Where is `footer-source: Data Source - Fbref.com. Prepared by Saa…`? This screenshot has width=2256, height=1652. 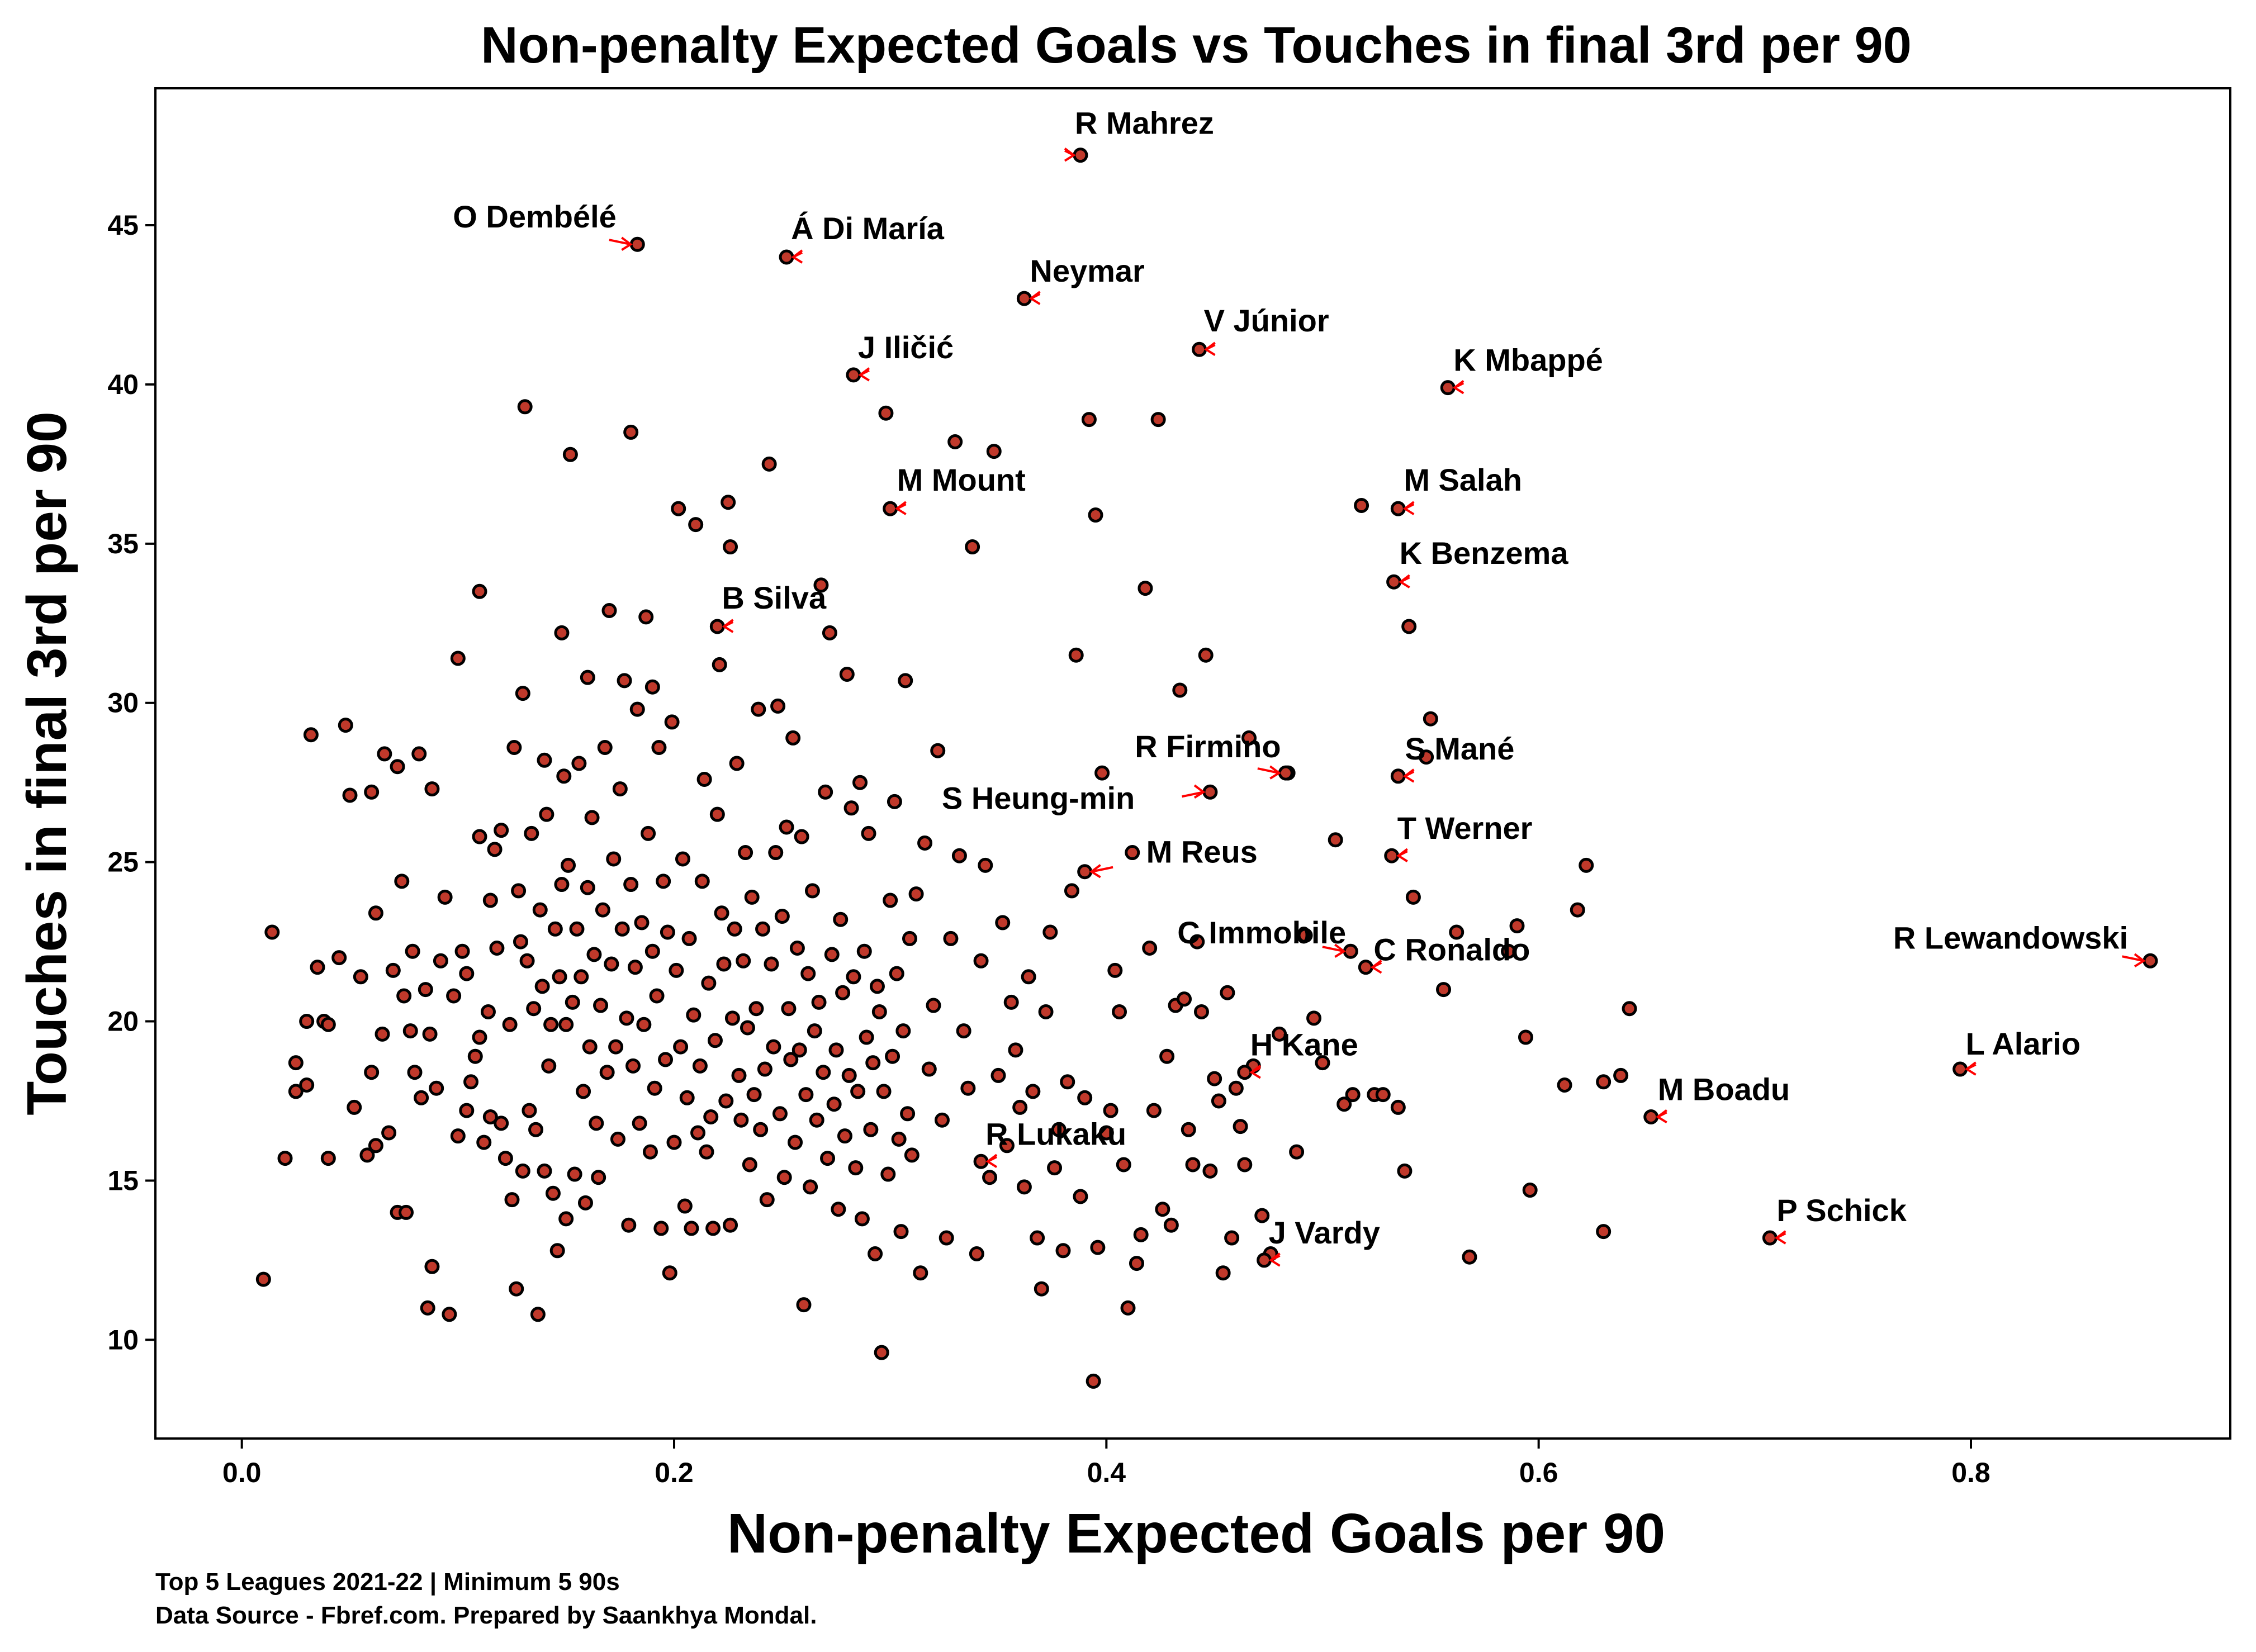 footer-source: Data Source - Fbref.com. Prepared by Saa… is located at coordinates (486, 1615).